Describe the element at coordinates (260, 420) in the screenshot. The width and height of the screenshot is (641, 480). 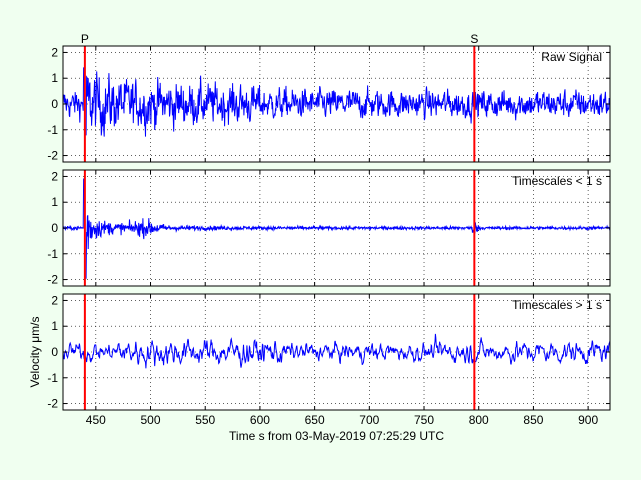
I see `x-tick-label: 600` at that location.